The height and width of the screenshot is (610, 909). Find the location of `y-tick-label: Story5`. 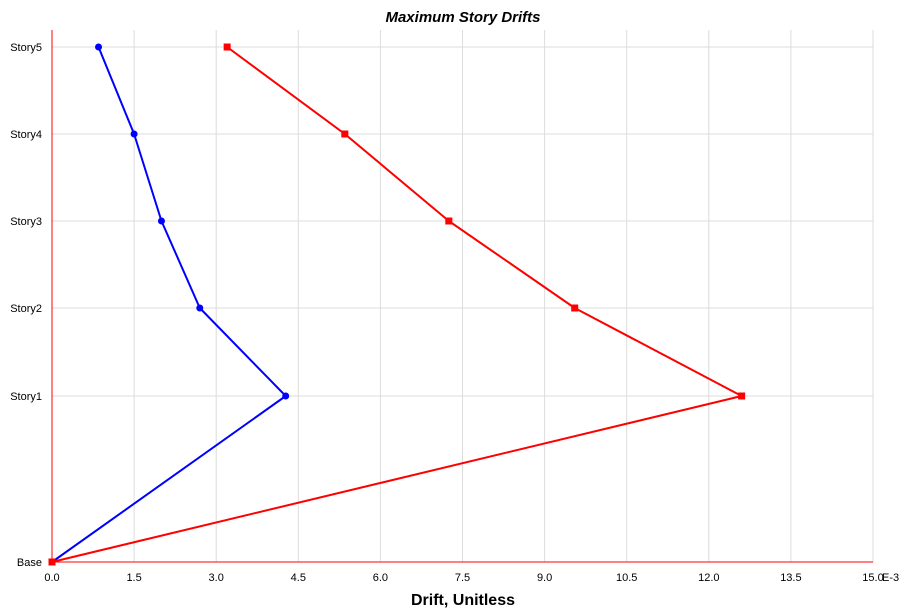

y-tick-label: Story5 is located at coordinates (26, 48).